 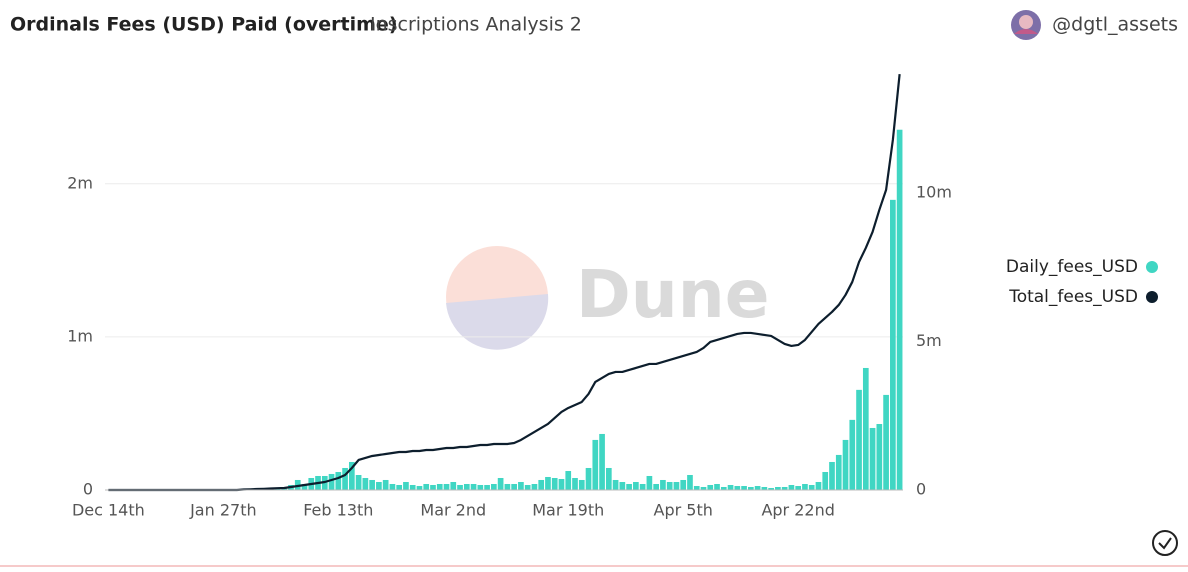 What do you see at coordinates (1115, 25) in the screenshot?
I see `author-name: @dgtl_assets` at bounding box center [1115, 25].